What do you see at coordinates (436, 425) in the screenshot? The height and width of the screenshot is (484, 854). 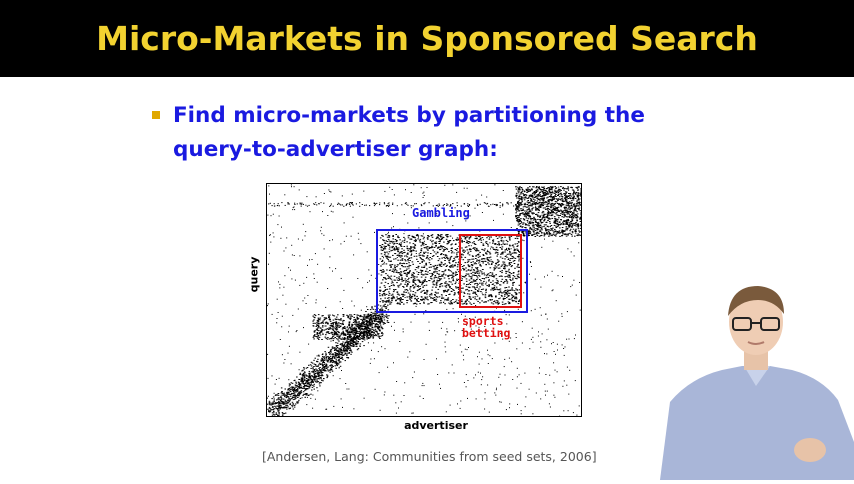 I see `x-axis-label: advertiser` at bounding box center [436, 425].